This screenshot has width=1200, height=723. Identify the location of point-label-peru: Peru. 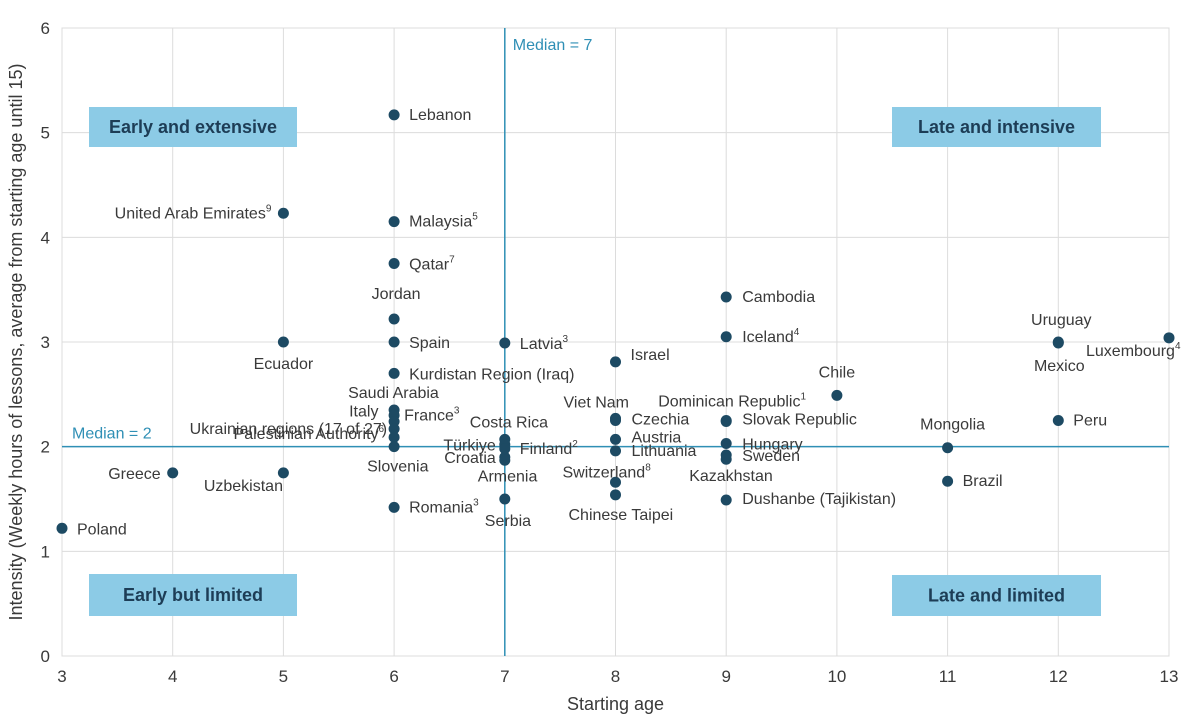
(1090, 421).